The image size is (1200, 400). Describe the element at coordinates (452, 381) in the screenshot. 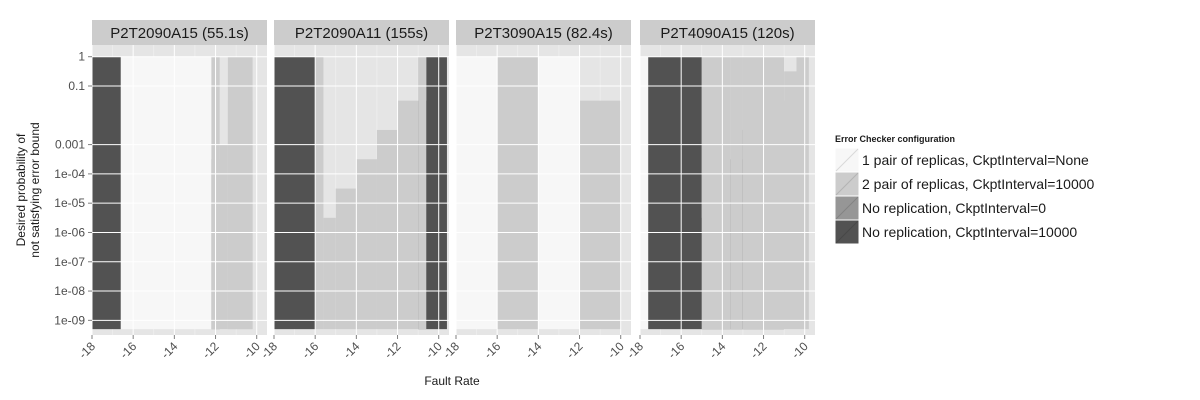

I see `x-axis-title: Fault Rate` at that location.